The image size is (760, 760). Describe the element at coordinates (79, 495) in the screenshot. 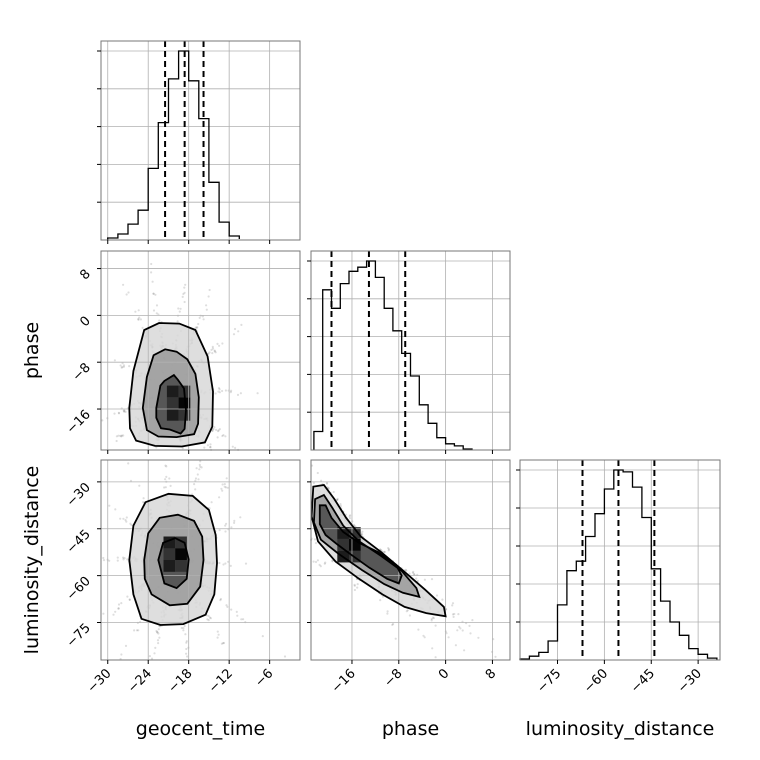

I see `ytick-label-l-3: −30` at that location.